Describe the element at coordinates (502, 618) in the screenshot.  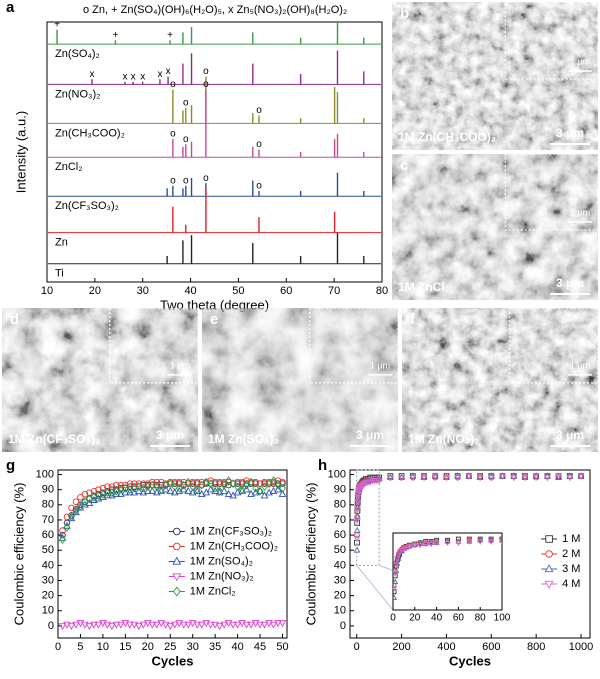
I see `inset-x-tick-label: 100` at that location.